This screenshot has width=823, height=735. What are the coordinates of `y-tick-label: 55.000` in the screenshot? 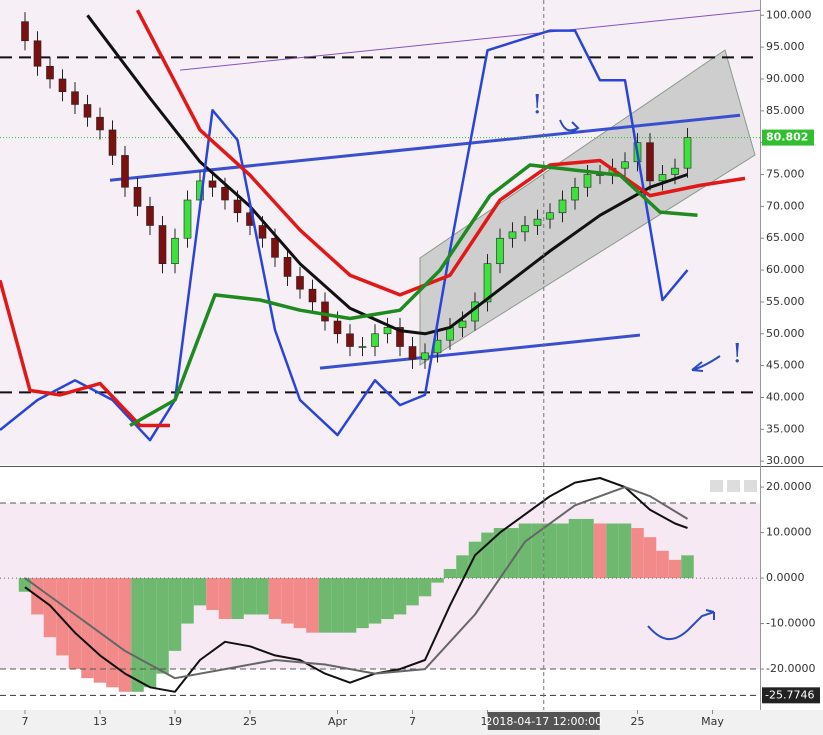 It's located at (785, 301).